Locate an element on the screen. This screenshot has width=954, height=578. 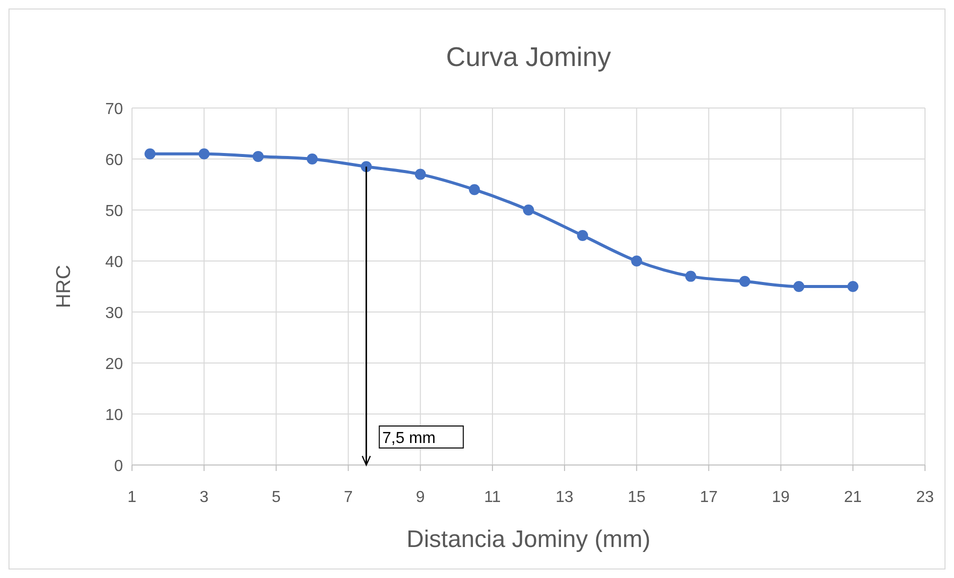
x-tick-label: 7 is located at coordinates (348, 497).